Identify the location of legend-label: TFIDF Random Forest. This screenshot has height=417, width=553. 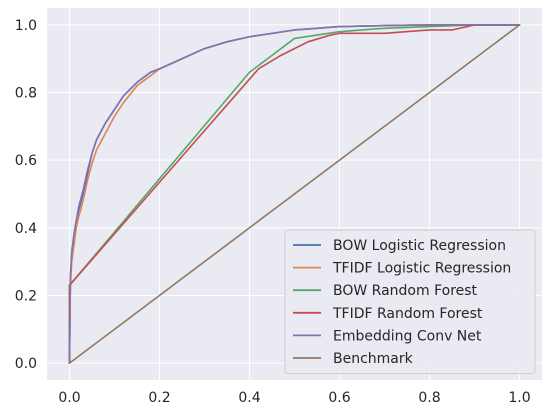
(407, 314).